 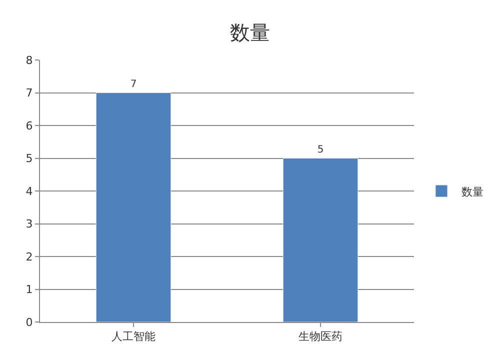 I want to click on y-tick-label: 8, so click(x=29, y=60).